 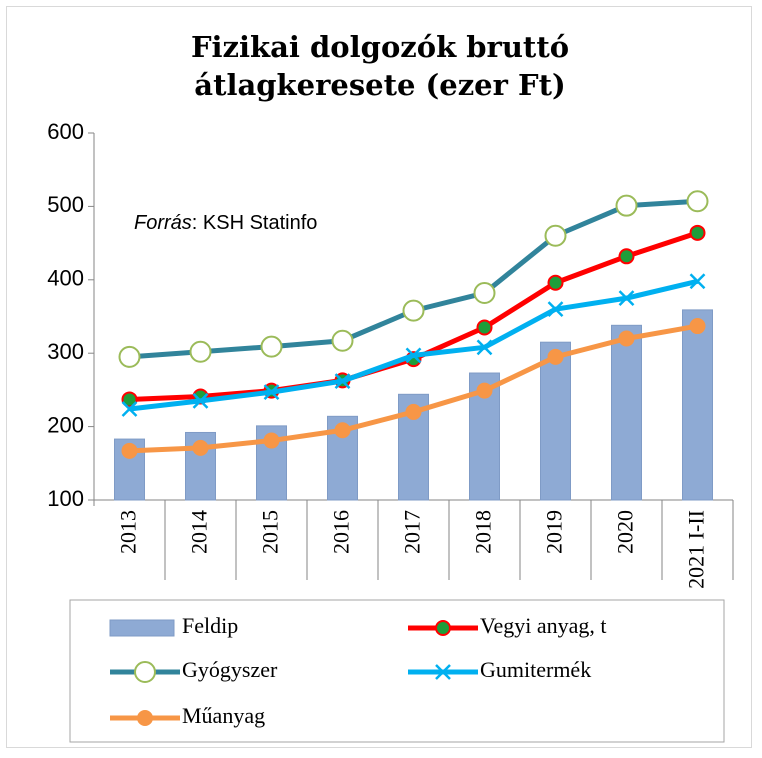 What do you see at coordinates (554, 532) in the screenshot?
I see `x-tick-label: 2019` at bounding box center [554, 532].